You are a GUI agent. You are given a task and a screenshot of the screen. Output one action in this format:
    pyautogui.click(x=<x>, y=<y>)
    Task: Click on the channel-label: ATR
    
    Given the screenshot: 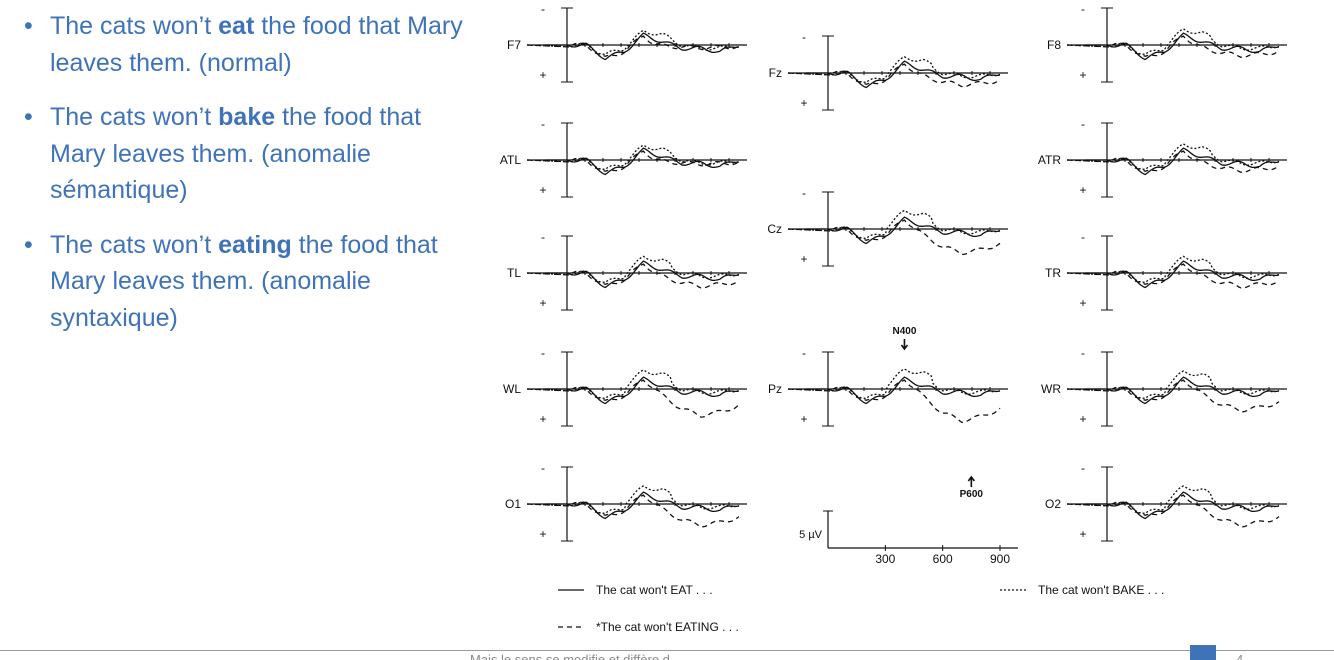 What is the action you would take?
    pyautogui.click(x=1049, y=160)
    